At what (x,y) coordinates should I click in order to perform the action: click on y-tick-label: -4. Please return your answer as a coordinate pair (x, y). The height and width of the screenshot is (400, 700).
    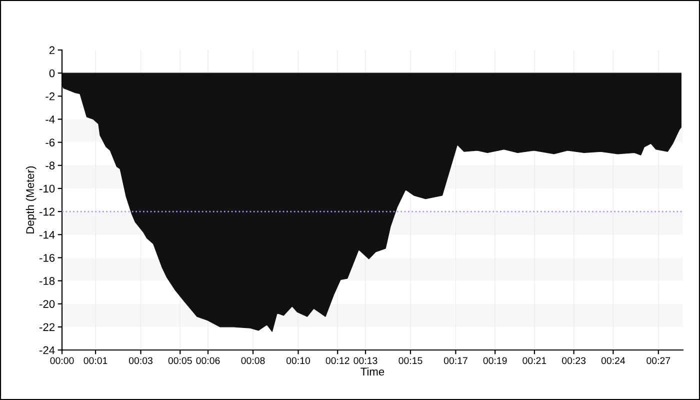
    Looking at the image, I should click on (50, 120).